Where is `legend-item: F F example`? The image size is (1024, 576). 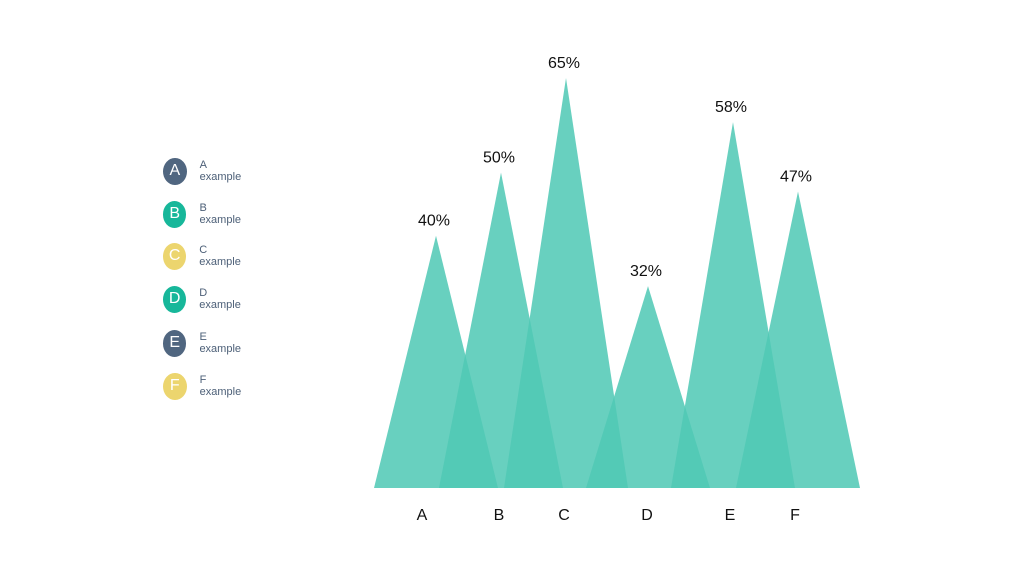
legend-item: F F example is located at coordinates (204, 386).